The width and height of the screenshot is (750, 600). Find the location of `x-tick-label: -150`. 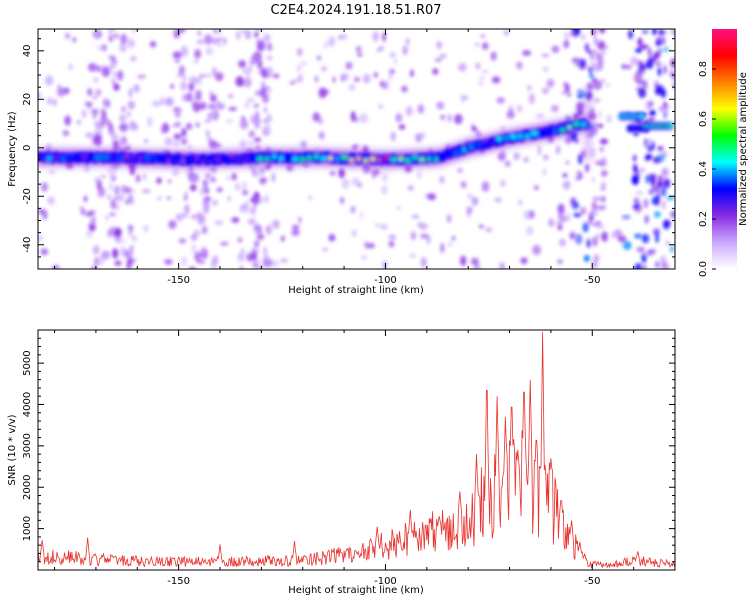

x-tick-label: -150 is located at coordinates (178, 280).